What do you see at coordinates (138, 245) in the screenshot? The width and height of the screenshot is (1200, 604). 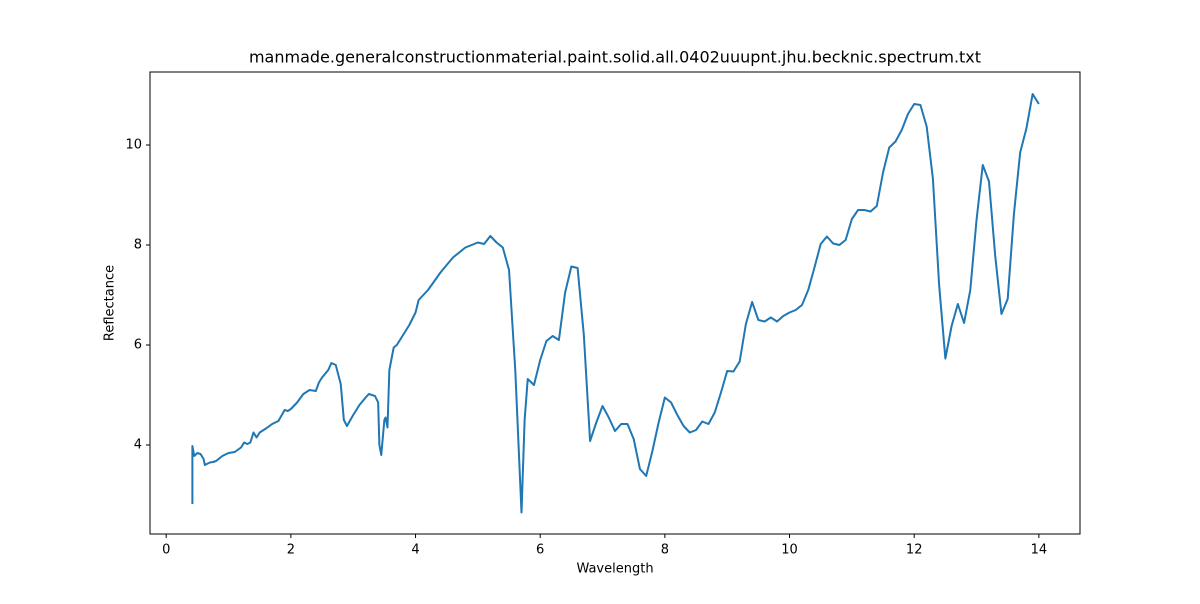 I see `y-tick-label: 8` at bounding box center [138, 245].